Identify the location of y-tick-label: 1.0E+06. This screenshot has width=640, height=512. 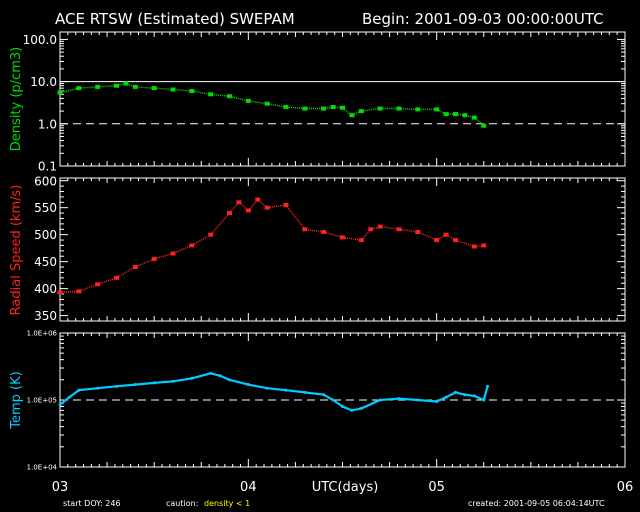
(42, 334).